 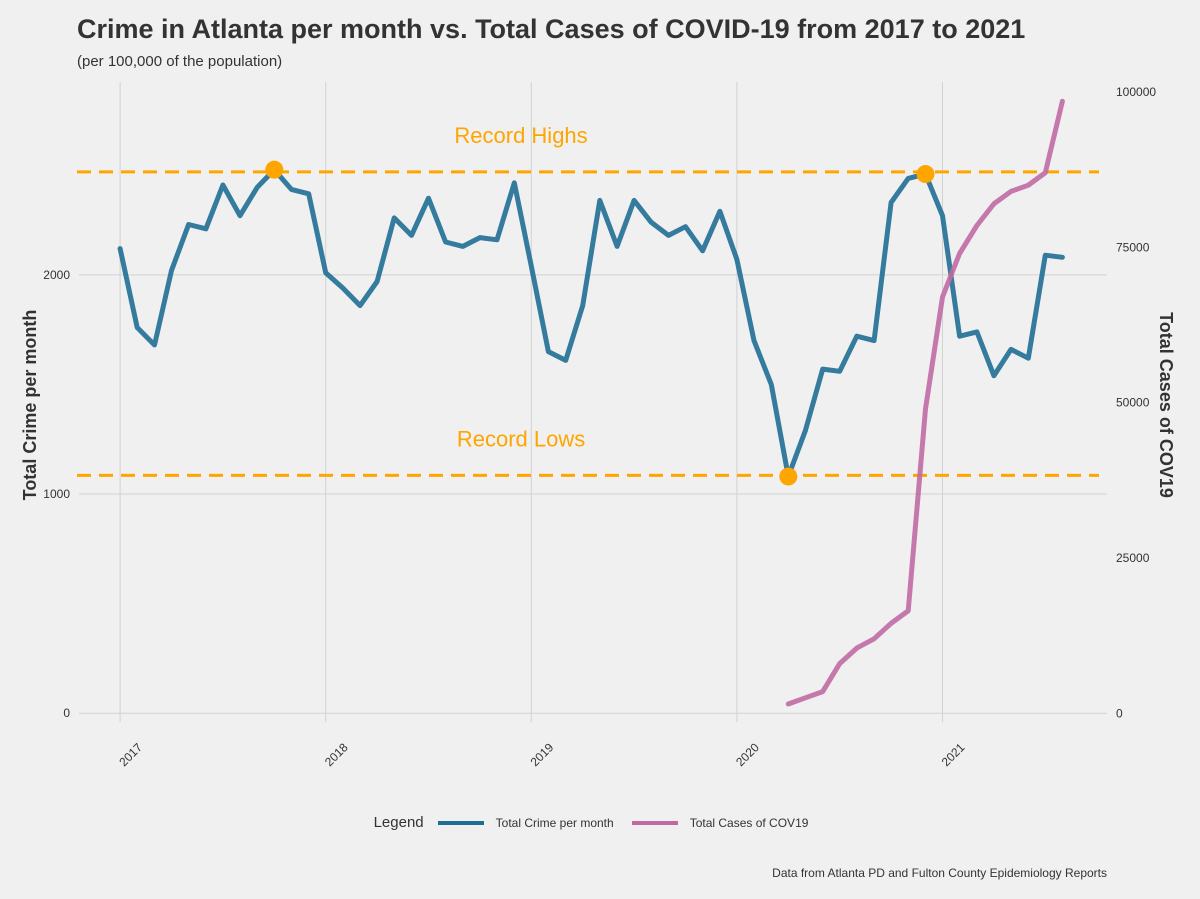 I want to click on legend-item-crime: Total Crime per month, so click(x=525, y=822).